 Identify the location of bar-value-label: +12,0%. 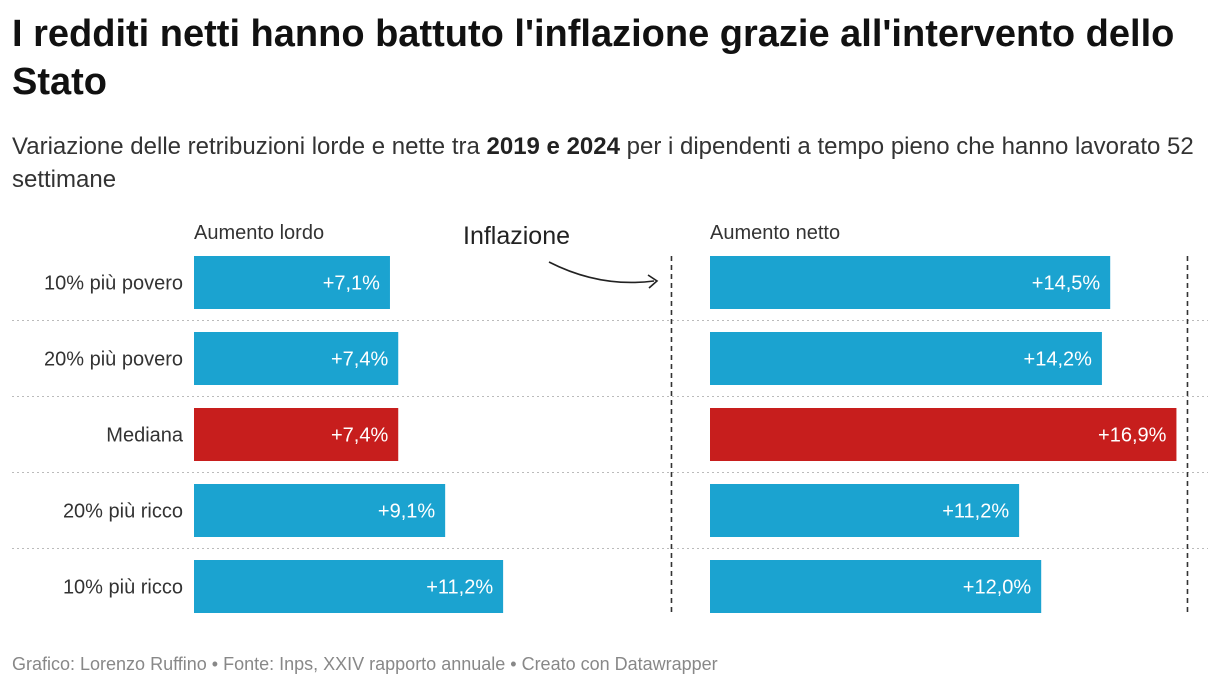
(997, 588).